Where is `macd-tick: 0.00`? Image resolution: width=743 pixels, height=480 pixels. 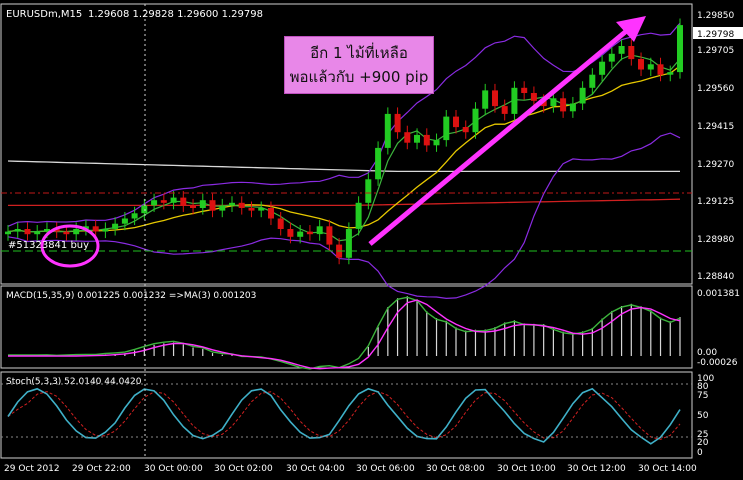
macd-tick: 0.00 is located at coordinates (707, 353).